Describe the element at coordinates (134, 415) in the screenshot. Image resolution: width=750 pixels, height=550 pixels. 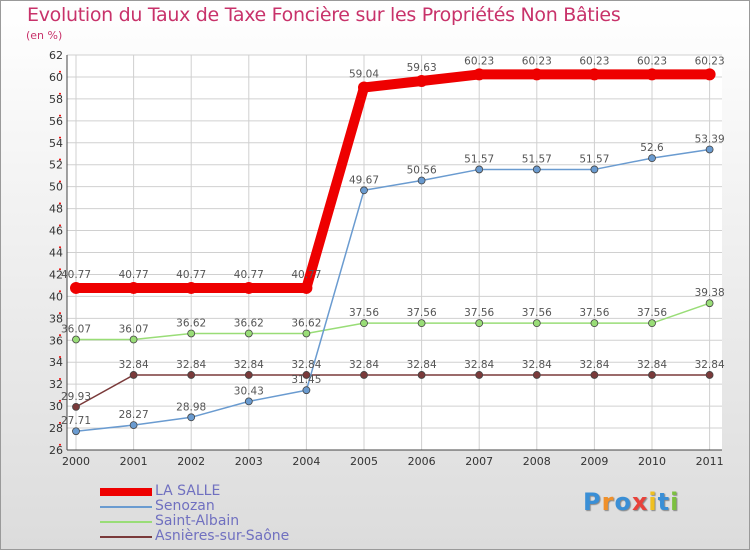
I see `data-label: 28.27` at that location.